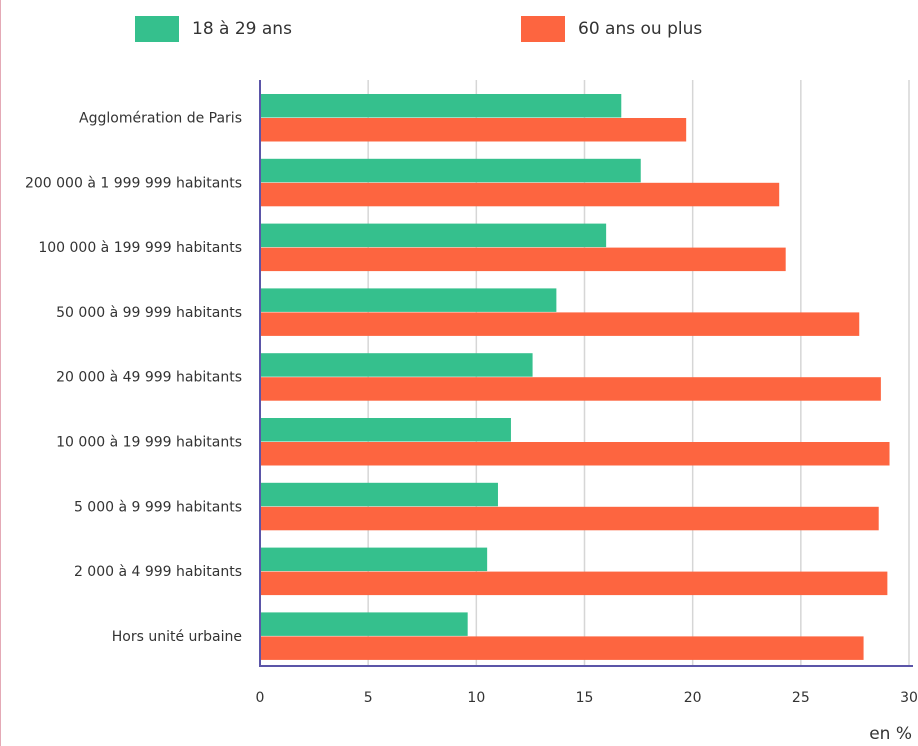  Describe the element at coordinates (260, 698) in the screenshot. I see `x-tick-label: 0` at that location.